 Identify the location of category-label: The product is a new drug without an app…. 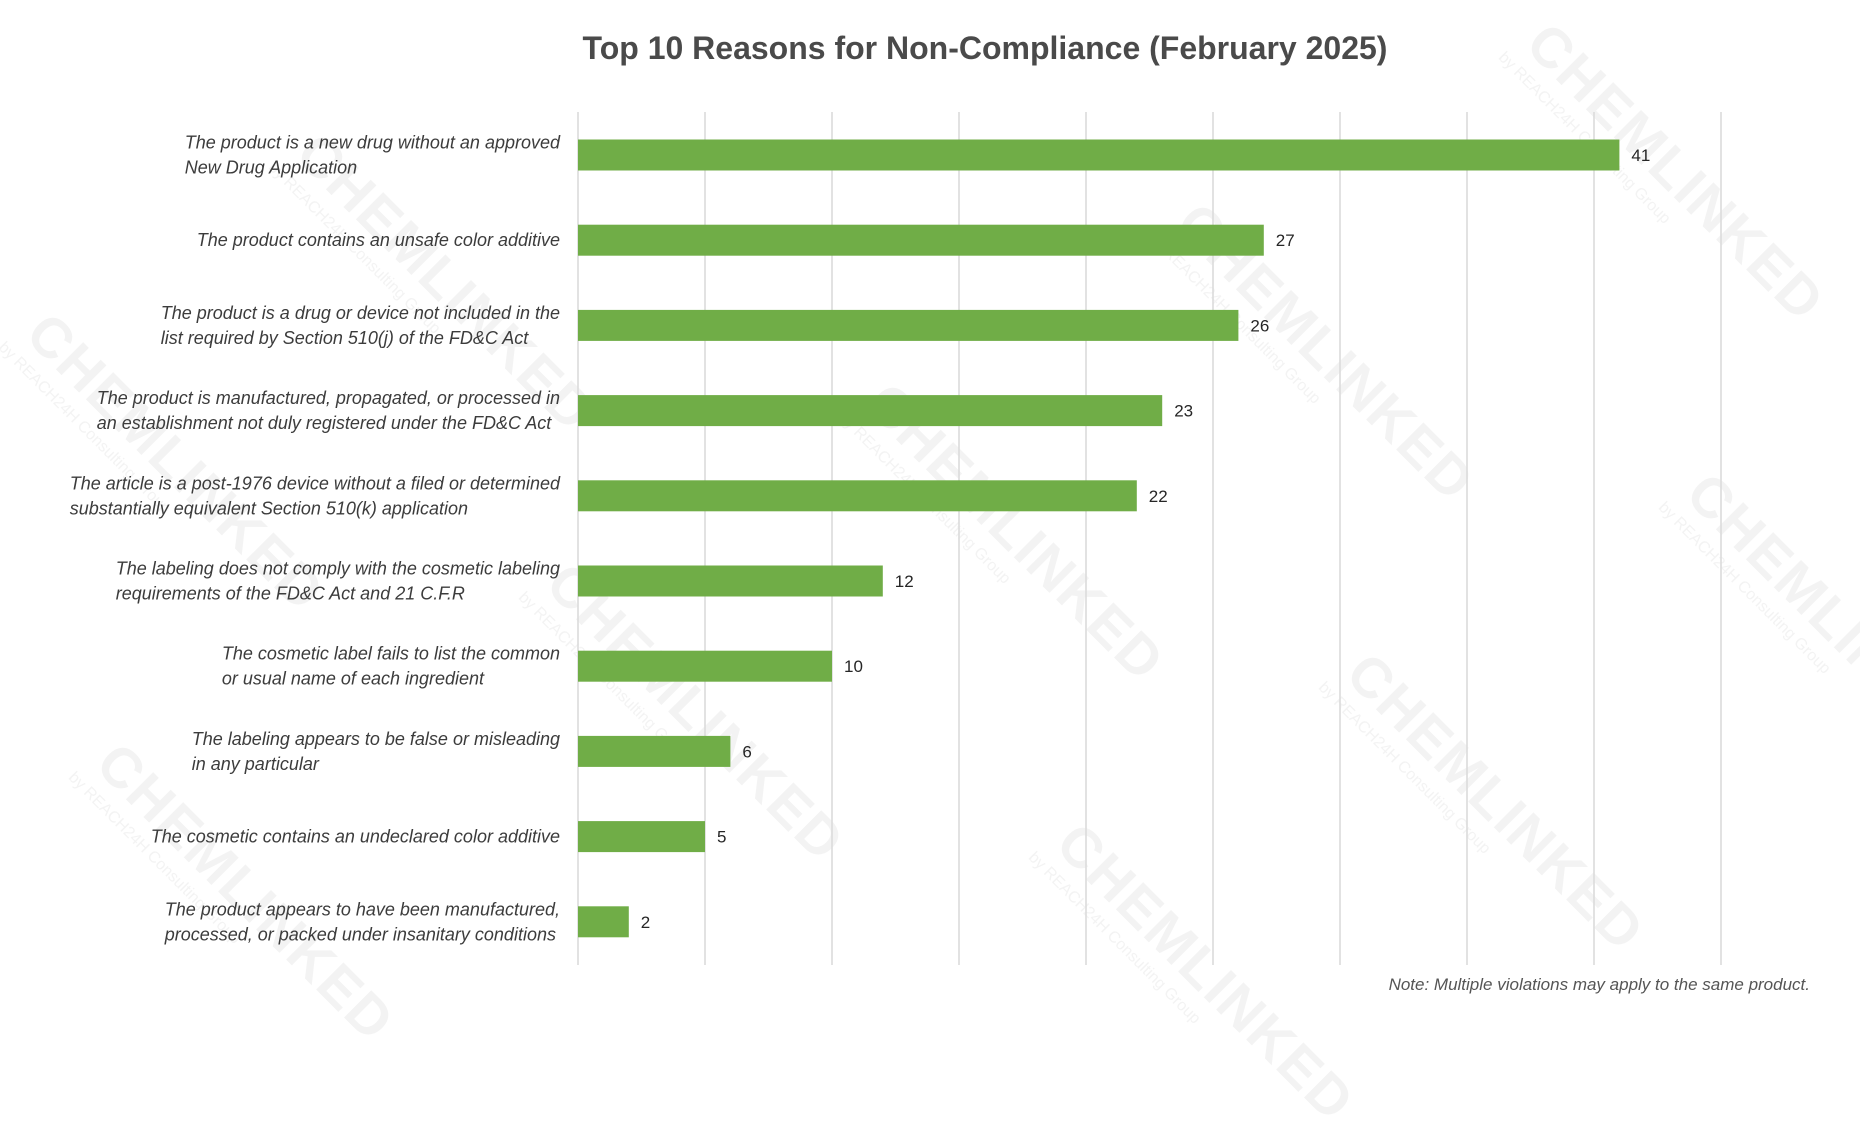
(373, 155).